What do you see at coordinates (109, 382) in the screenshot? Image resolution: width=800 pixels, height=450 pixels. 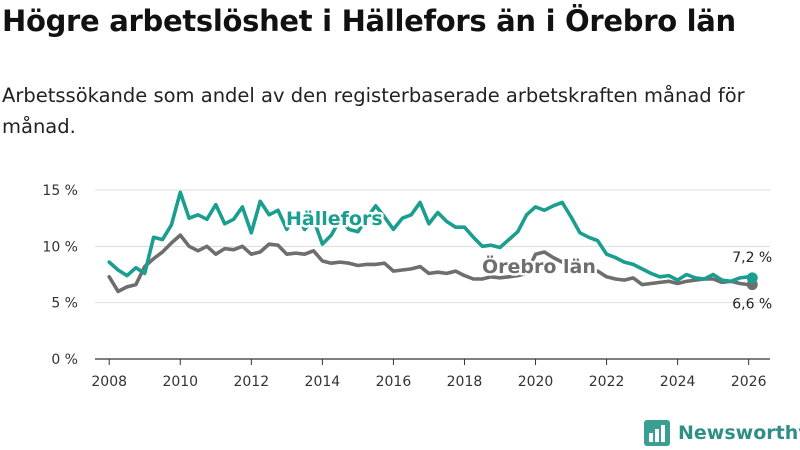 I see `x-tick-label: 2008` at bounding box center [109, 382].